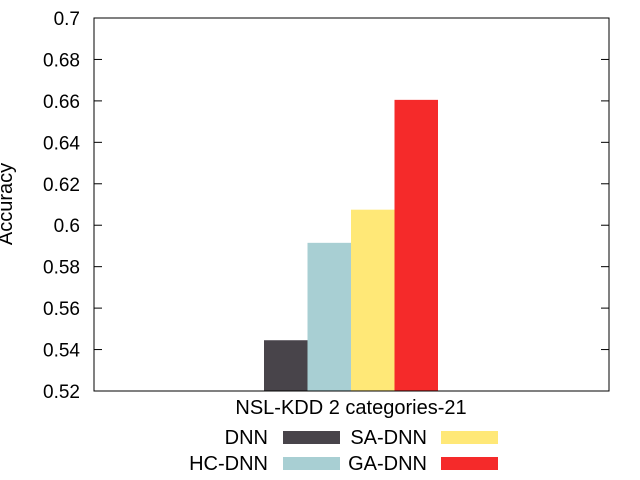 The height and width of the screenshot is (480, 640). I want to click on y-tick-label: 0.66, so click(61, 102).